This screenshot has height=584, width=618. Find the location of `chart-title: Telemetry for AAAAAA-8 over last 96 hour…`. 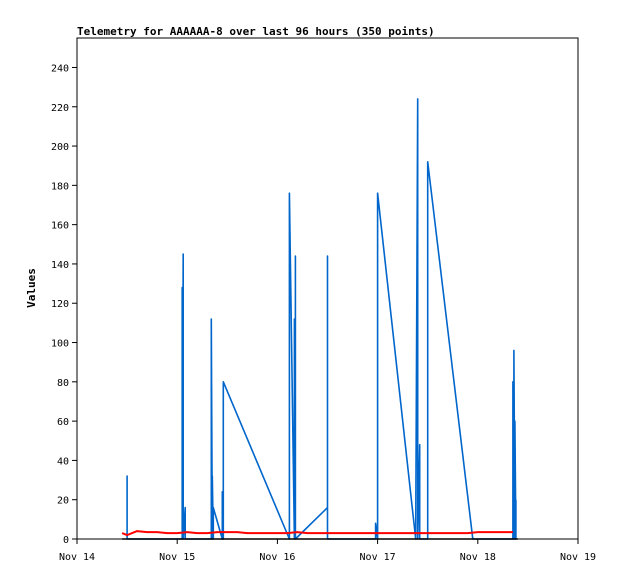

chart-title: Telemetry for AAAAAA-8 over last 96 hour… is located at coordinates (256, 31).